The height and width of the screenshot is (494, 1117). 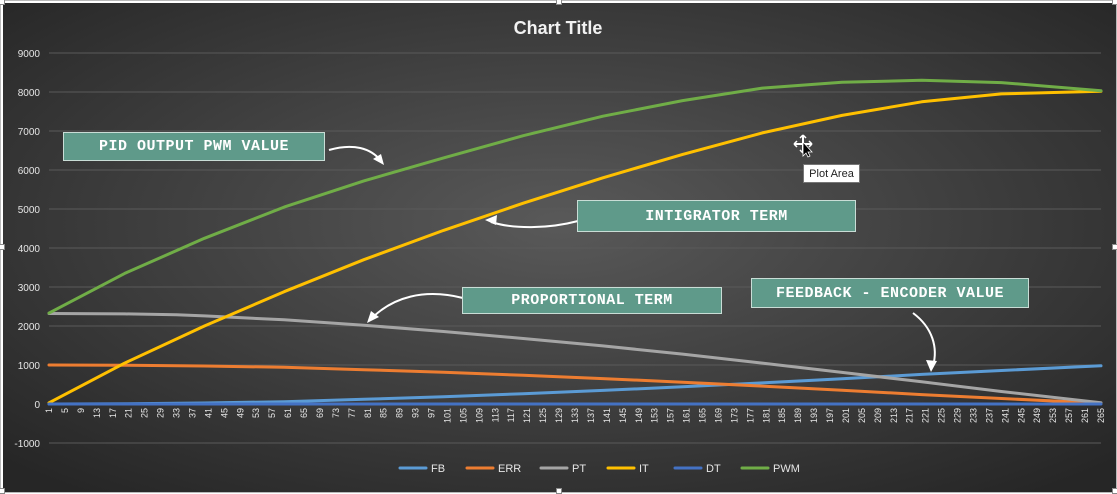 I want to click on y-tick-label: 0, so click(x=37, y=405).